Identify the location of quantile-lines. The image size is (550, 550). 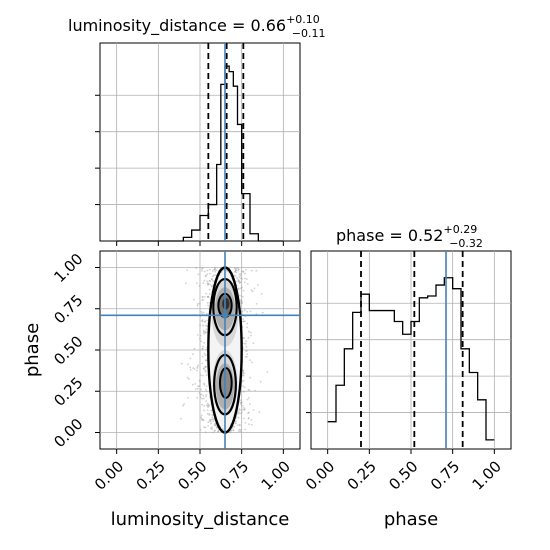
(412, 350).